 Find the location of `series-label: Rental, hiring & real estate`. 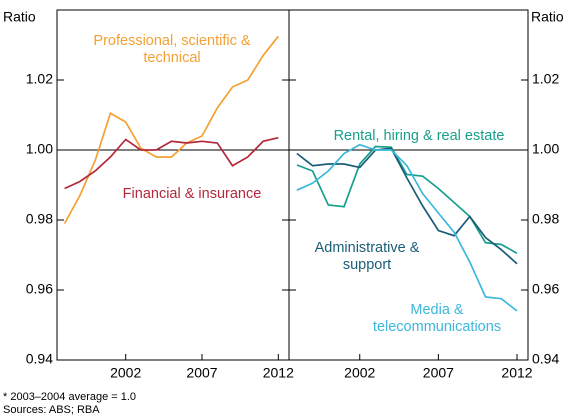

series-label: Rental, hiring & real estate is located at coordinates (419, 136).